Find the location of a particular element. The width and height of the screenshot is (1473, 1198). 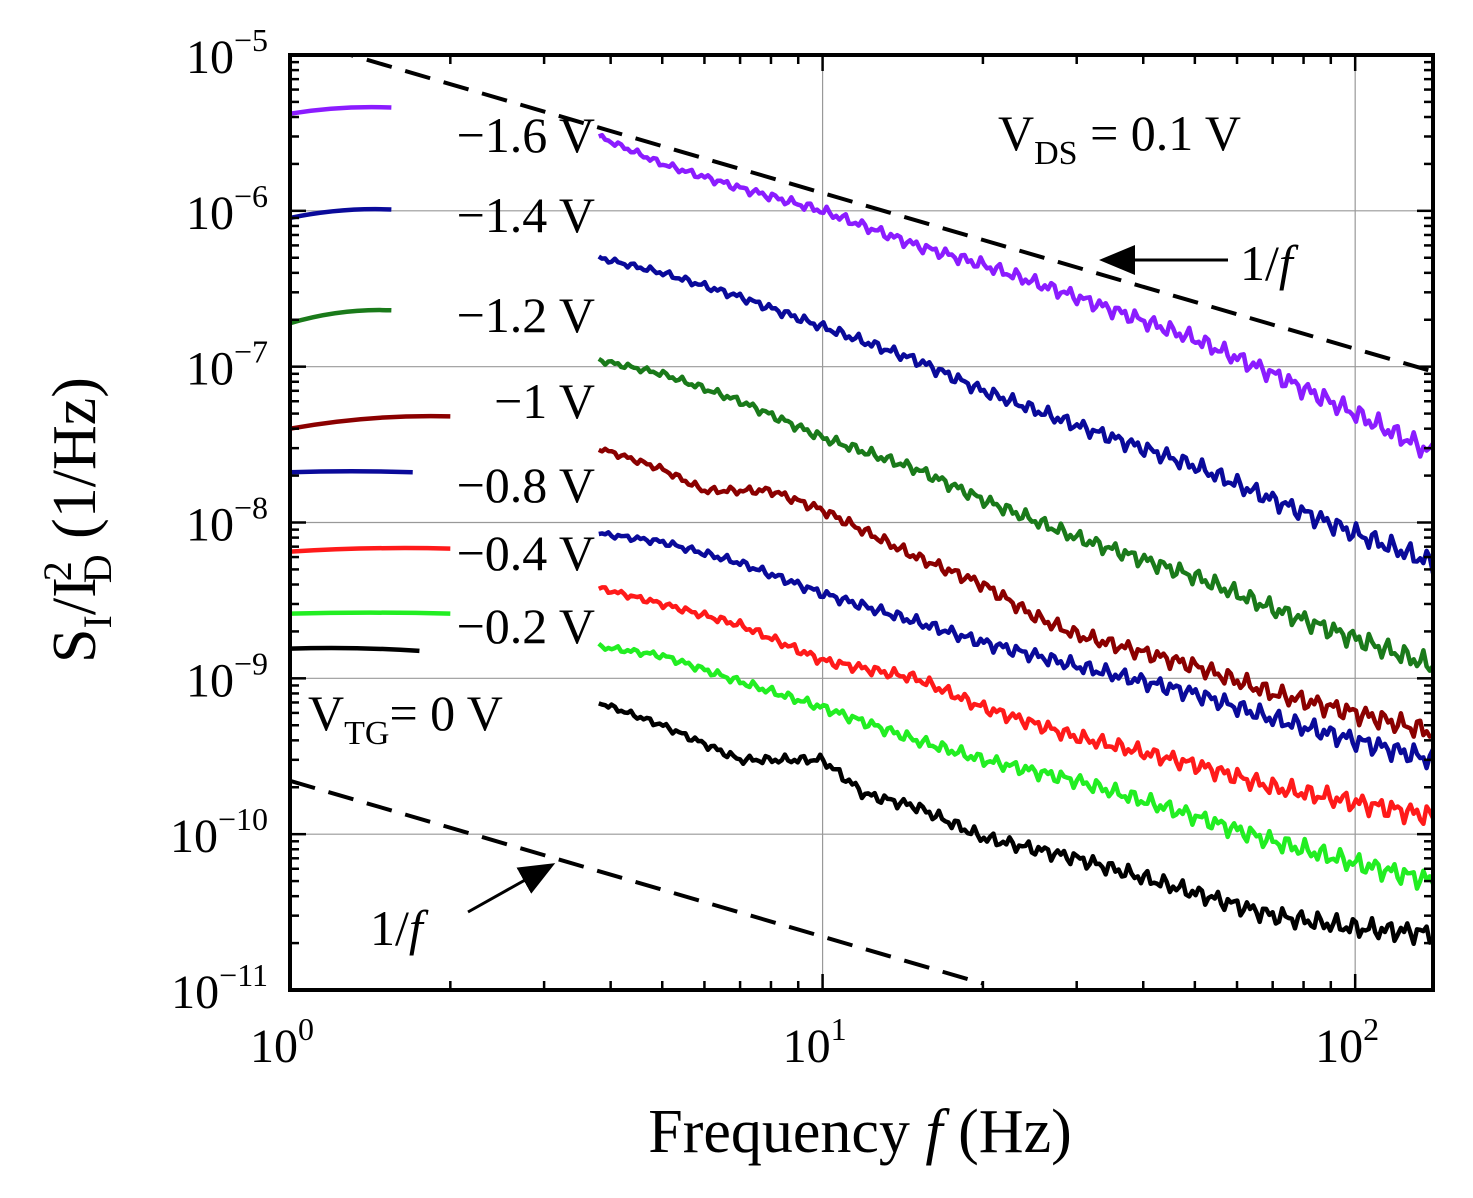

x-tick-label: 10² is located at coordinates (1347, 1042).